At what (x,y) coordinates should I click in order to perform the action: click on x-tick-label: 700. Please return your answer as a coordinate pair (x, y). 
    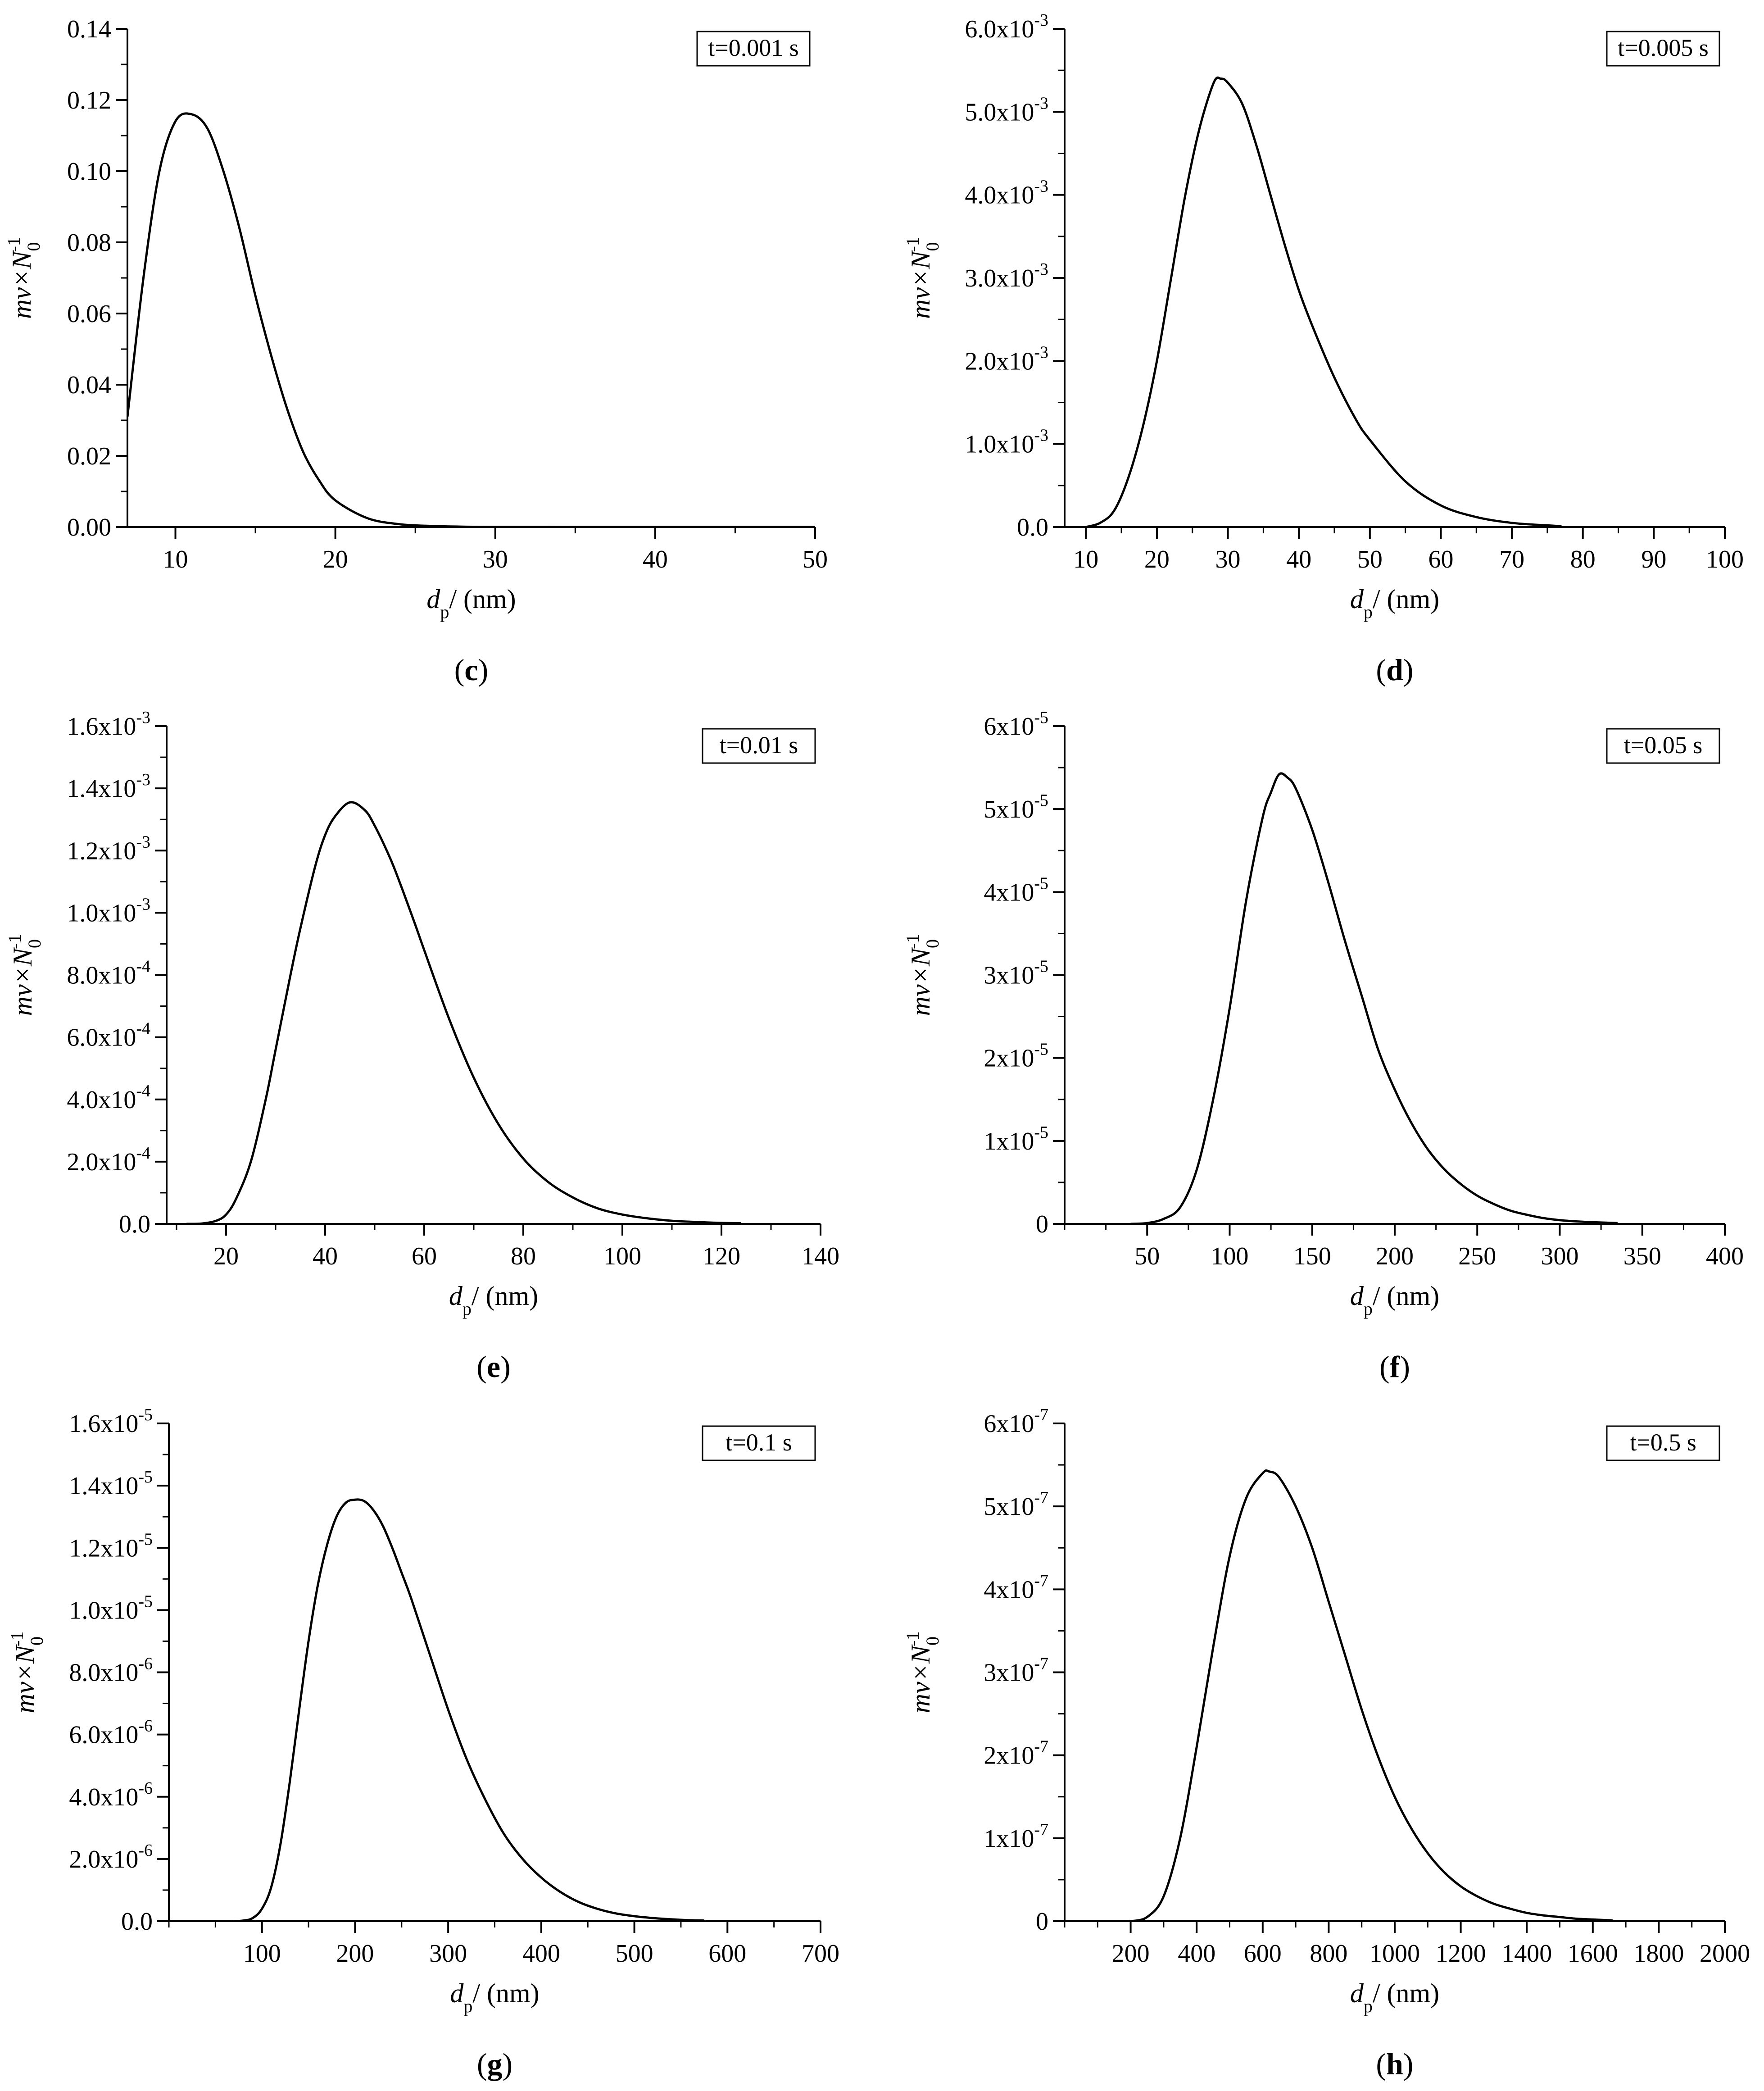
    Looking at the image, I should click on (820, 1954).